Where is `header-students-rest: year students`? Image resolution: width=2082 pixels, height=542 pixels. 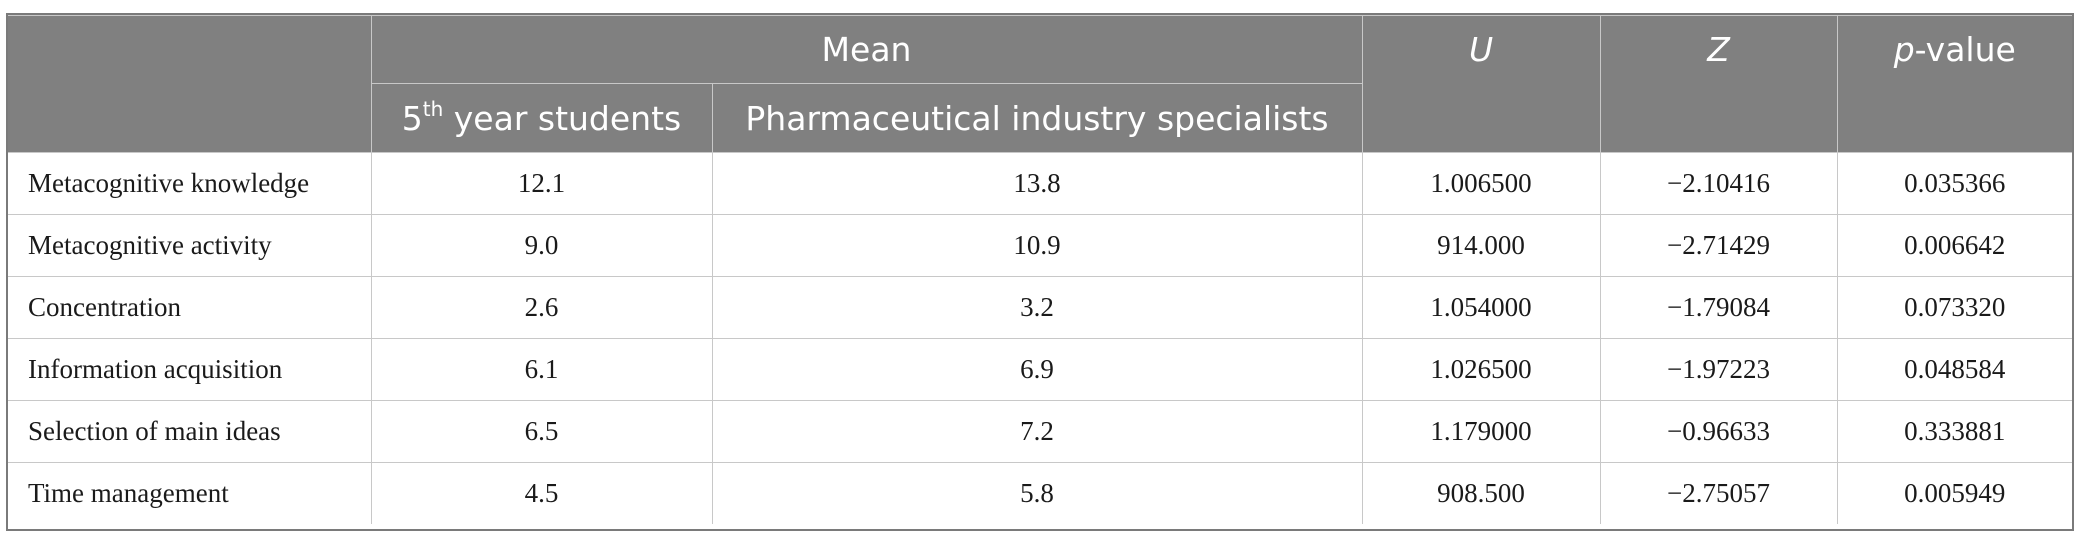 header-students-rest: year students is located at coordinates (562, 118).